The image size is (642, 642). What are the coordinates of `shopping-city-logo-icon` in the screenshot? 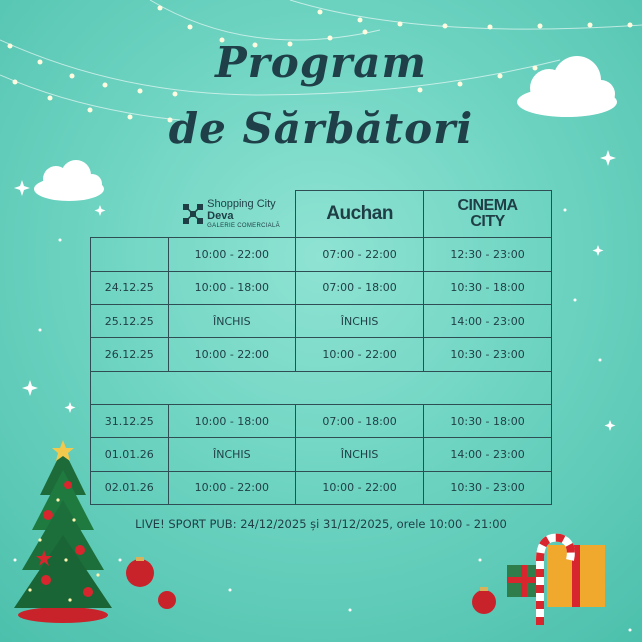 It's located at (193, 213).